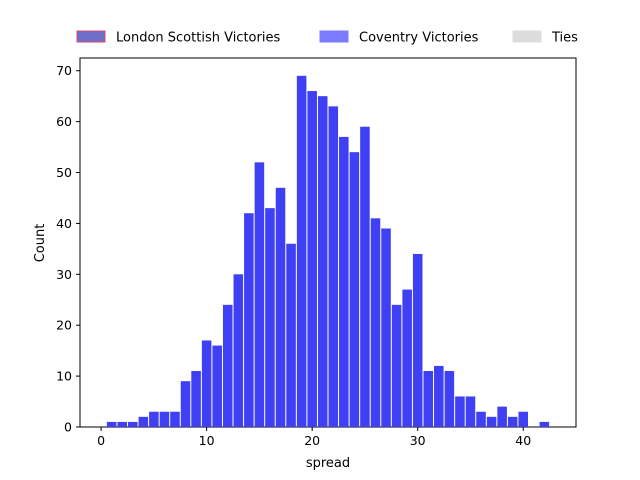 This screenshot has width=640, height=480. Describe the element at coordinates (101, 440) in the screenshot. I see `x-tick-label: 0` at that location.